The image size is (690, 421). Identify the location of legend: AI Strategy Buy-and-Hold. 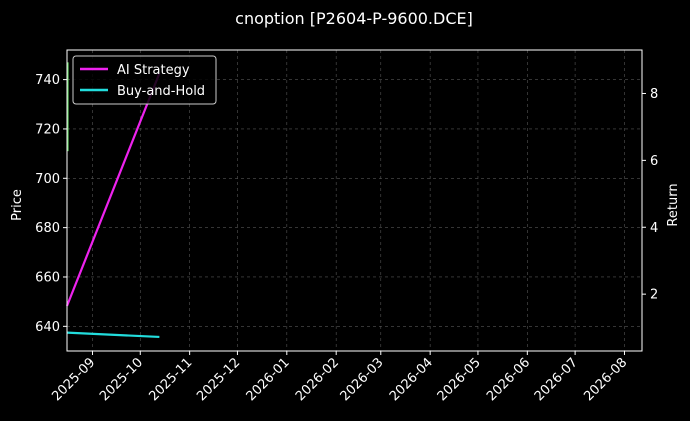
(144, 80).